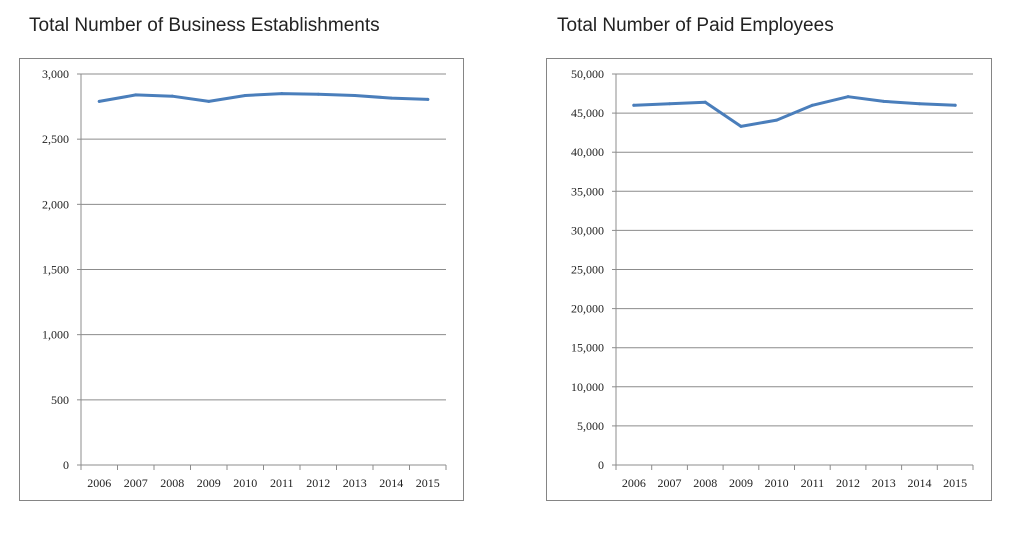  Describe the element at coordinates (705, 483) in the screenshot. I see `employees-x-tick-label: 2008` at that location.